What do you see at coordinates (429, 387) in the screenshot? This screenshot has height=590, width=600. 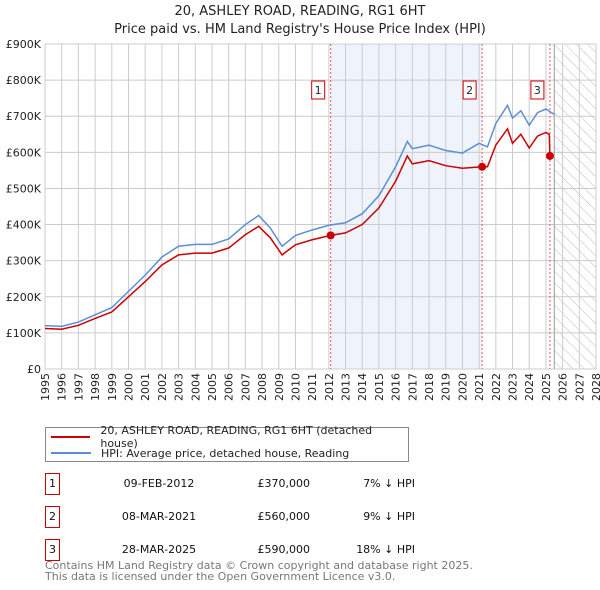 I see `x-tick-label: 2018` at bounding box center [429, 387].